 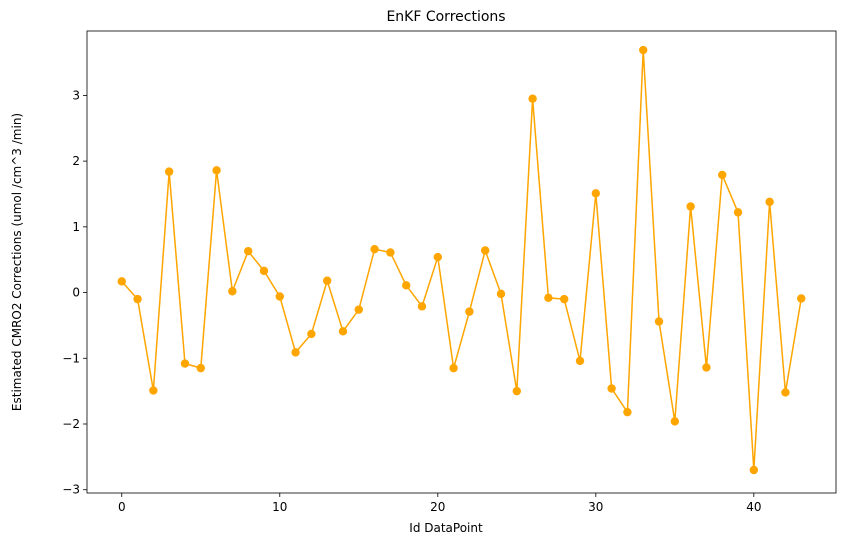 I want to click on chart-title: EnKF Corrections, so click(x=445, y=17).